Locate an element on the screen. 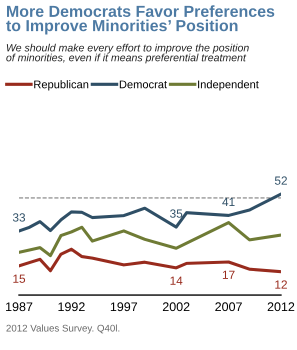 Image resolution: width=297 pixels, height=350 pixels. legend-label: Independent is located at coordinates (228, 85).